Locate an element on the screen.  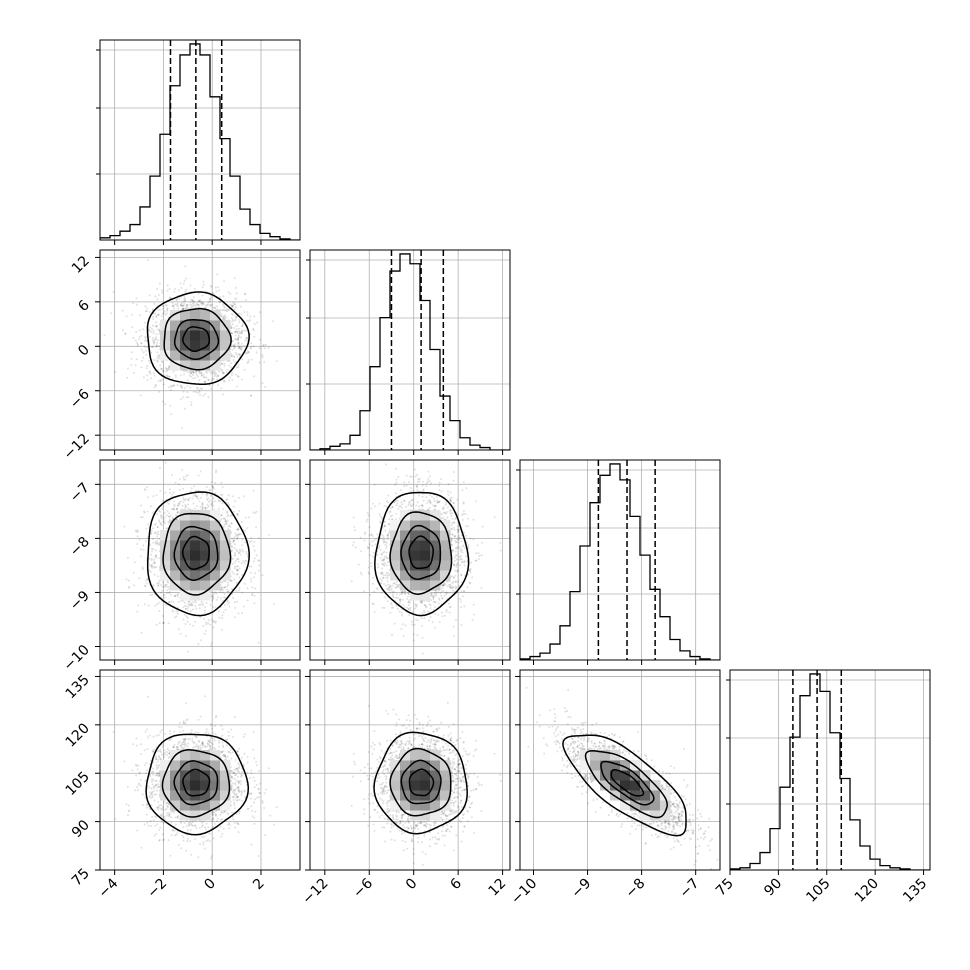
panel-frame is located at coordinates (620, 560).